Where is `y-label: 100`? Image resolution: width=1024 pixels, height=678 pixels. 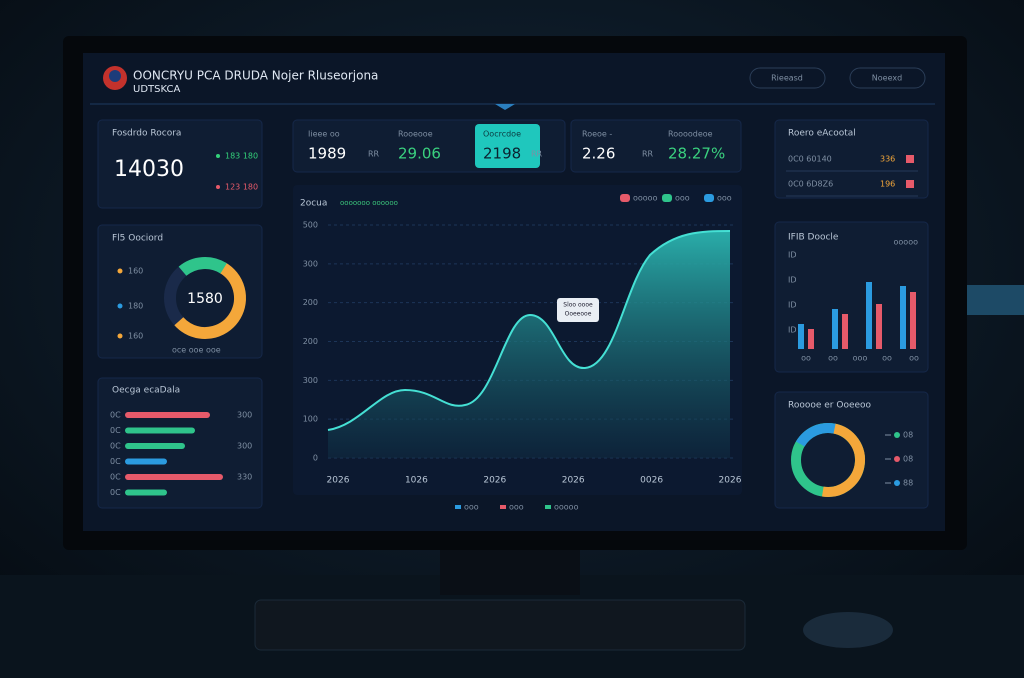
y-label: 100 is located at coordinates (310, 419).